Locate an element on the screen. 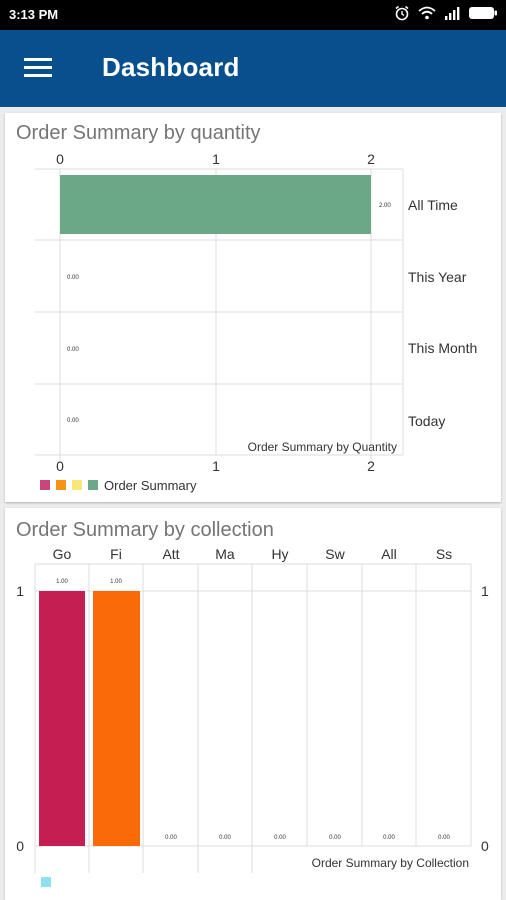  category-label-all-time: All Time is located at coordinates (433, 205).